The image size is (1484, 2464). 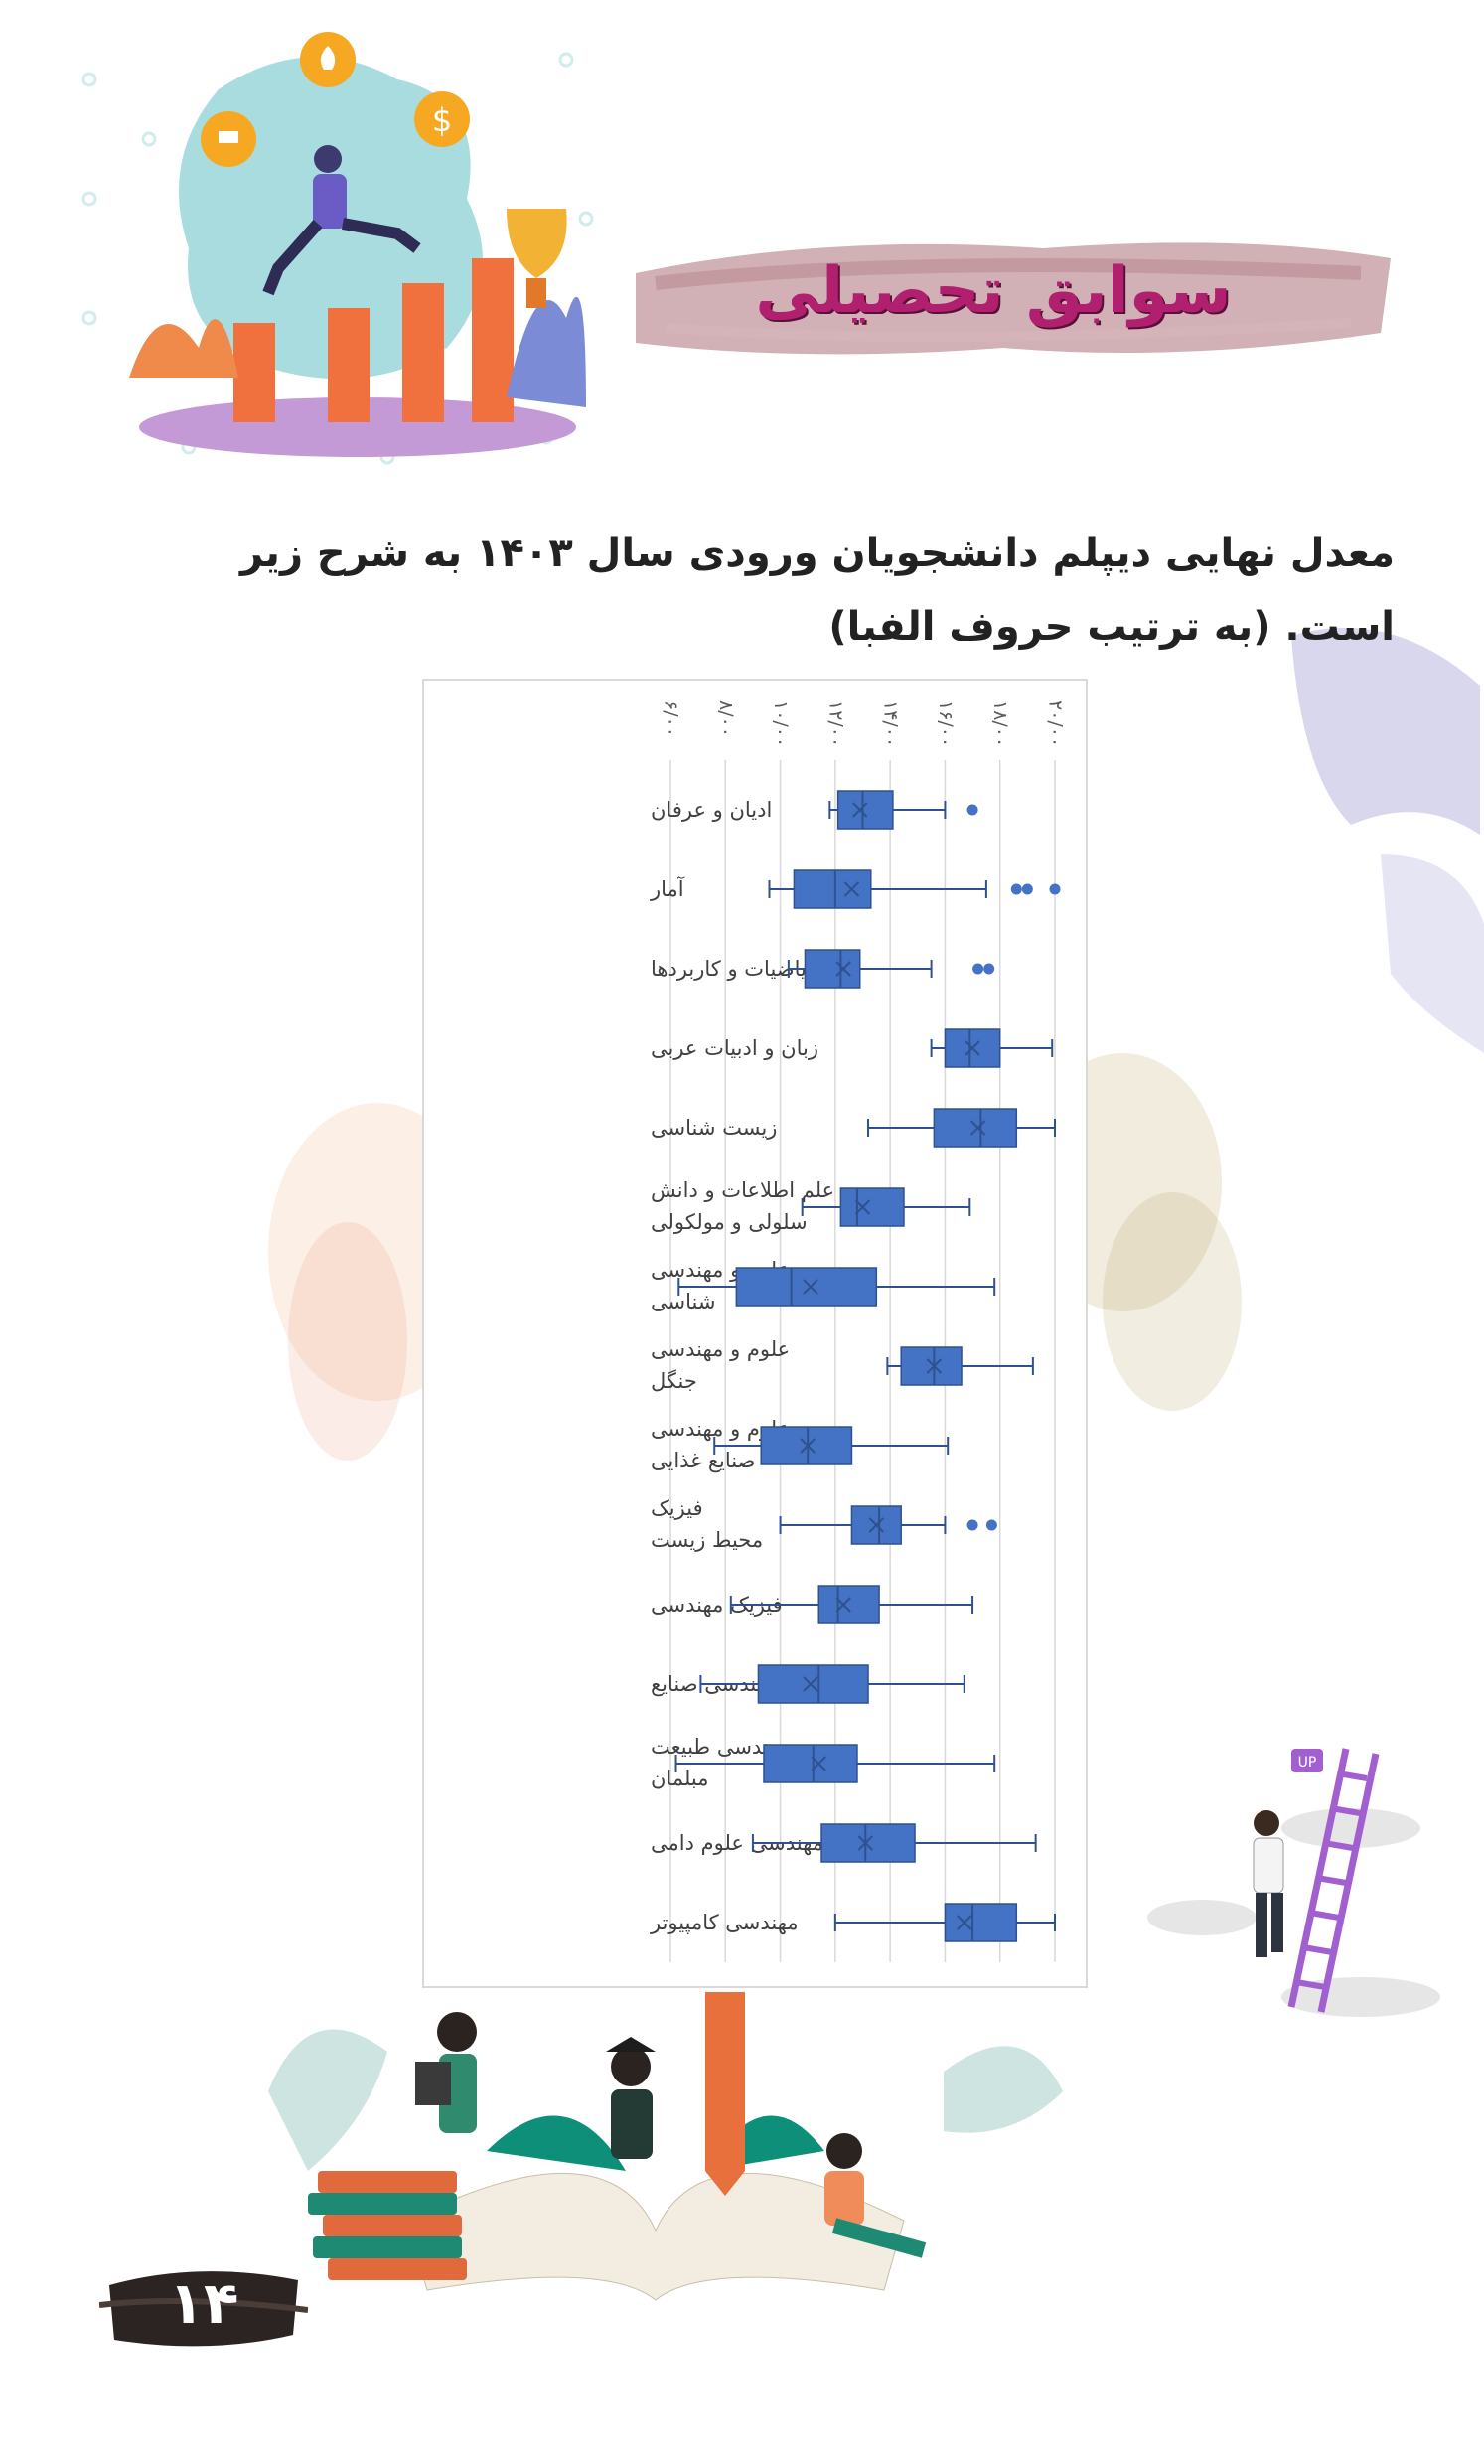 I want to click on student-growth-illustration: $, so click(x=337, y=248).